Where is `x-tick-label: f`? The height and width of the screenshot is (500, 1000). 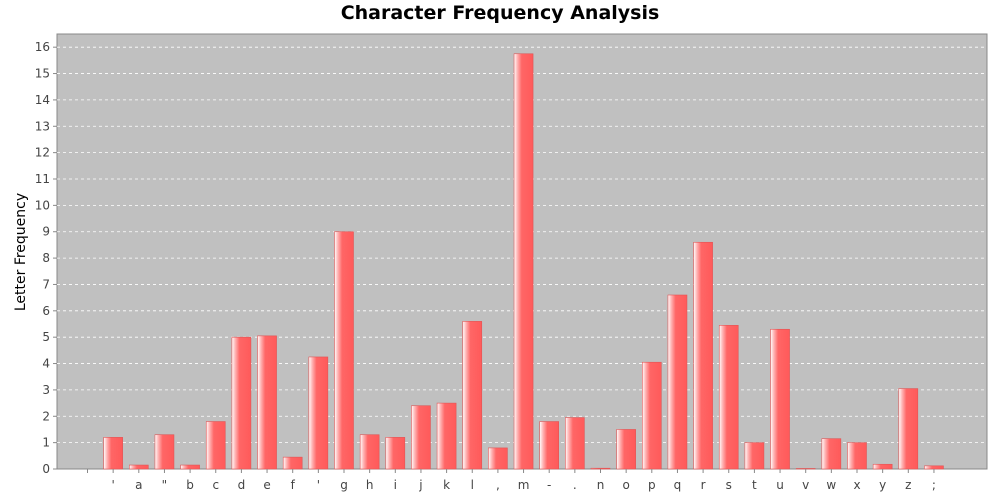
x-tick-label: f is located at coordinates (293, 485).